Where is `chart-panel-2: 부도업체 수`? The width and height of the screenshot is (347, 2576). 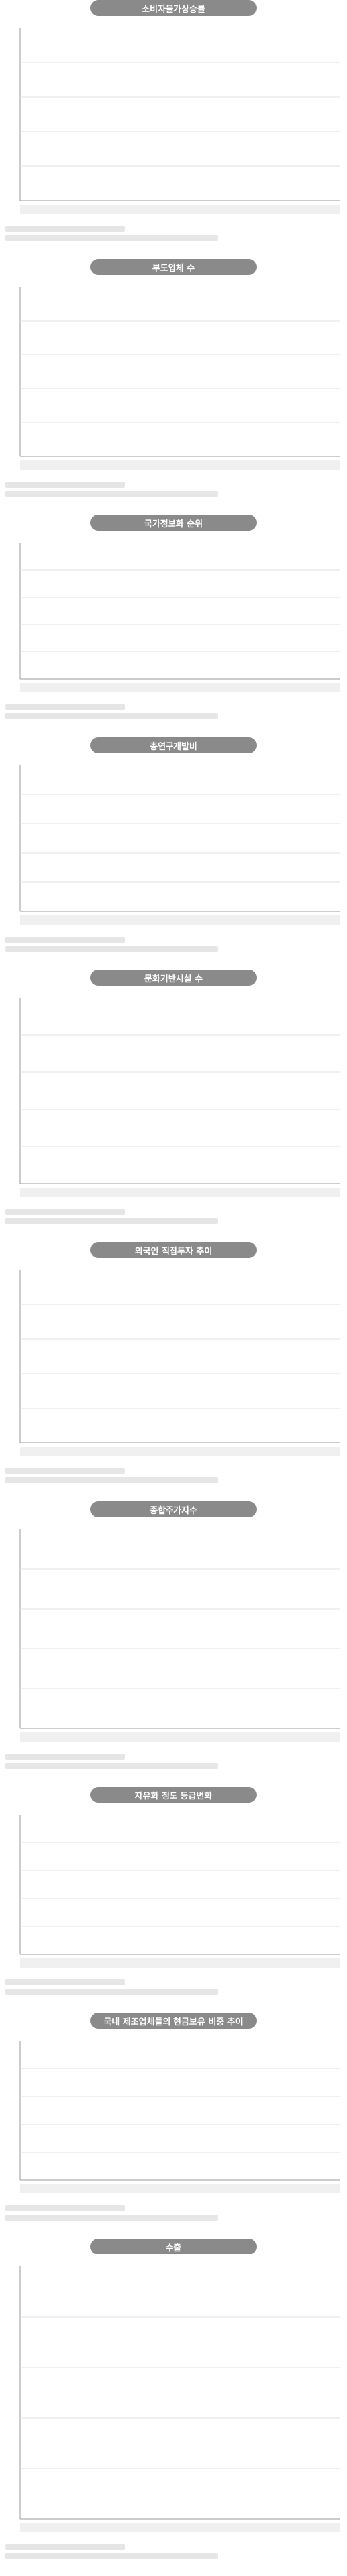
chart-panel-2: 부도업체 수 is located at coordinates (173, 383).